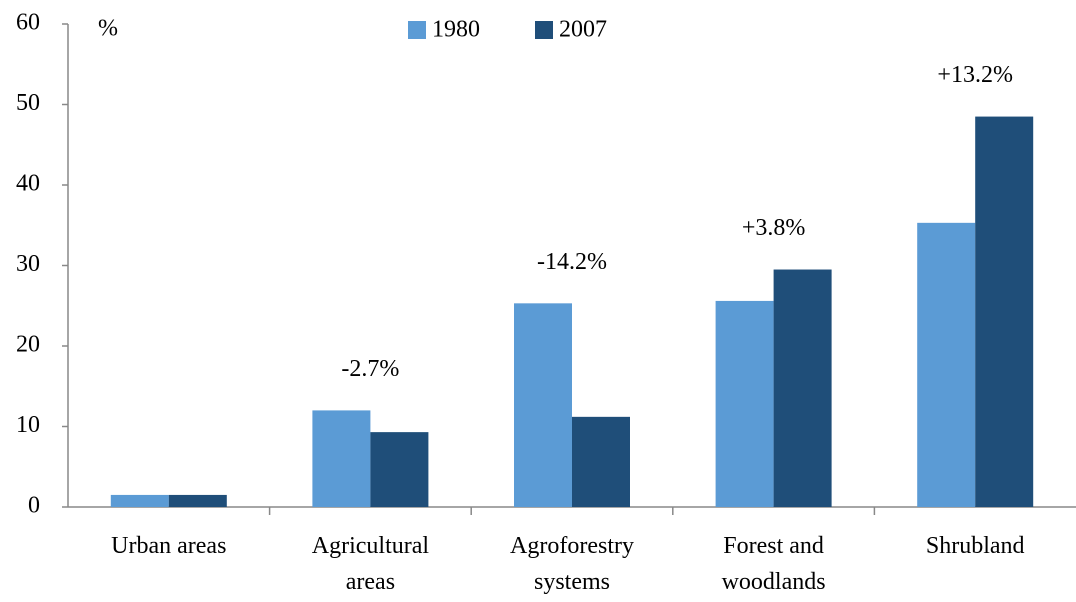 This screenshot has width=1076, height=602. What do you see at coordinates (34, 506) in the screenshot?
I see `y-tick-label: 0` at bounding box center [34, 506].